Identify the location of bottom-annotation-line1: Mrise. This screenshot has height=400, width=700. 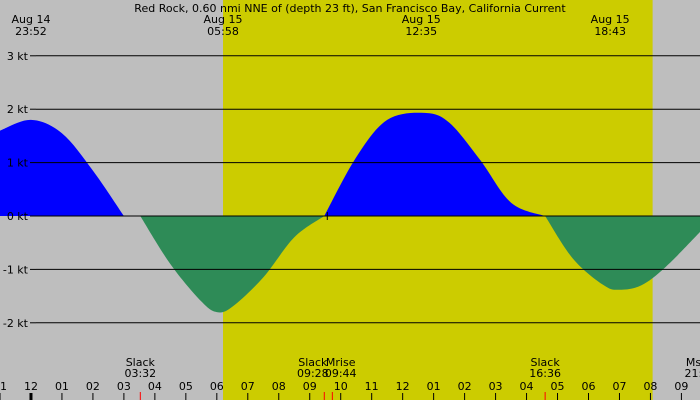
(341, 362).